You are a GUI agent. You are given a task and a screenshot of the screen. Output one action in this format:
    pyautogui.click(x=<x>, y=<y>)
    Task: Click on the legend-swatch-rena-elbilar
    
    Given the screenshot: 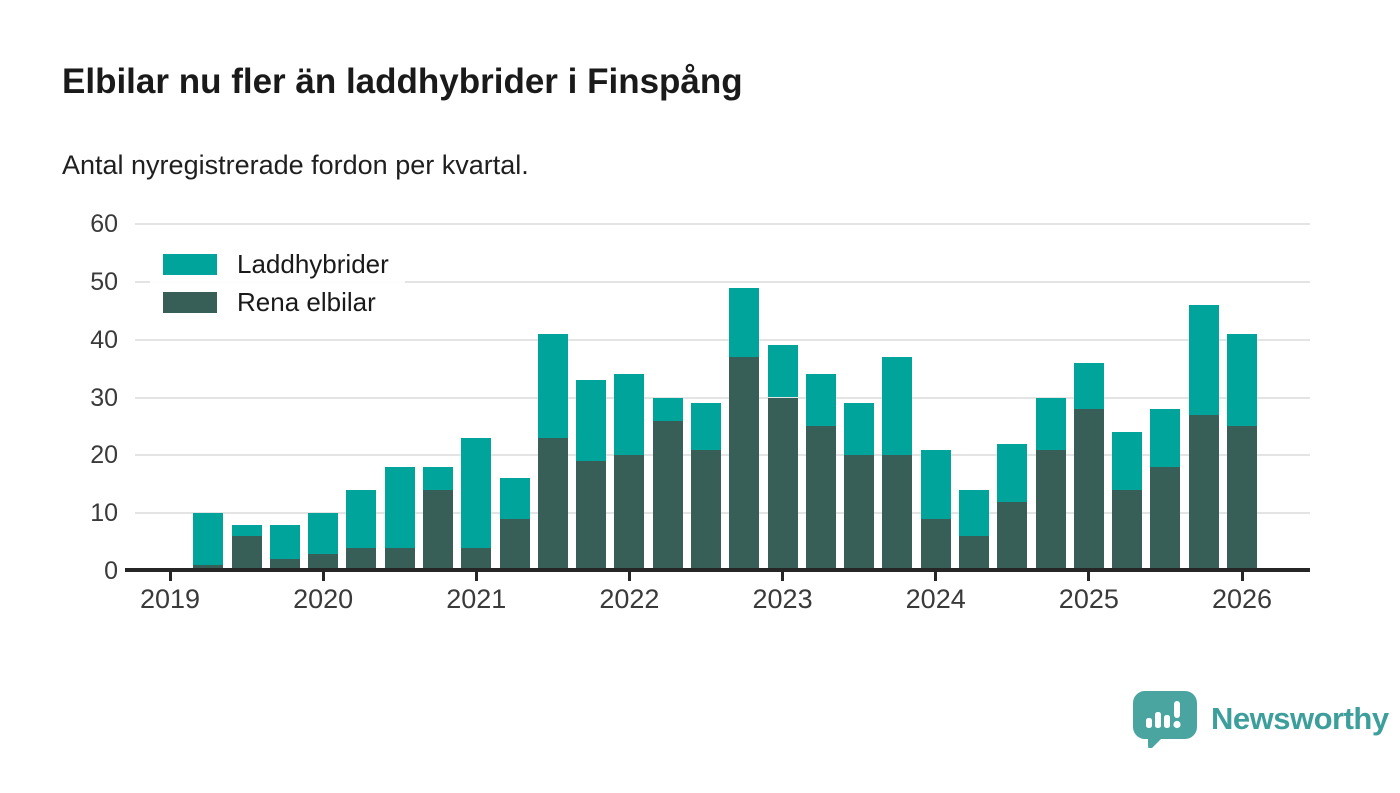 What is the action you would take?
    pyautogui.click(x=190, y=302)
    